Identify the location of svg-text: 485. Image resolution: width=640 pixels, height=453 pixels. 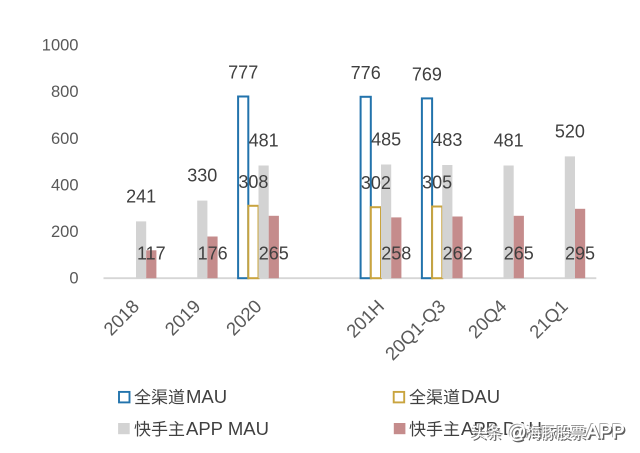
(386, 140).